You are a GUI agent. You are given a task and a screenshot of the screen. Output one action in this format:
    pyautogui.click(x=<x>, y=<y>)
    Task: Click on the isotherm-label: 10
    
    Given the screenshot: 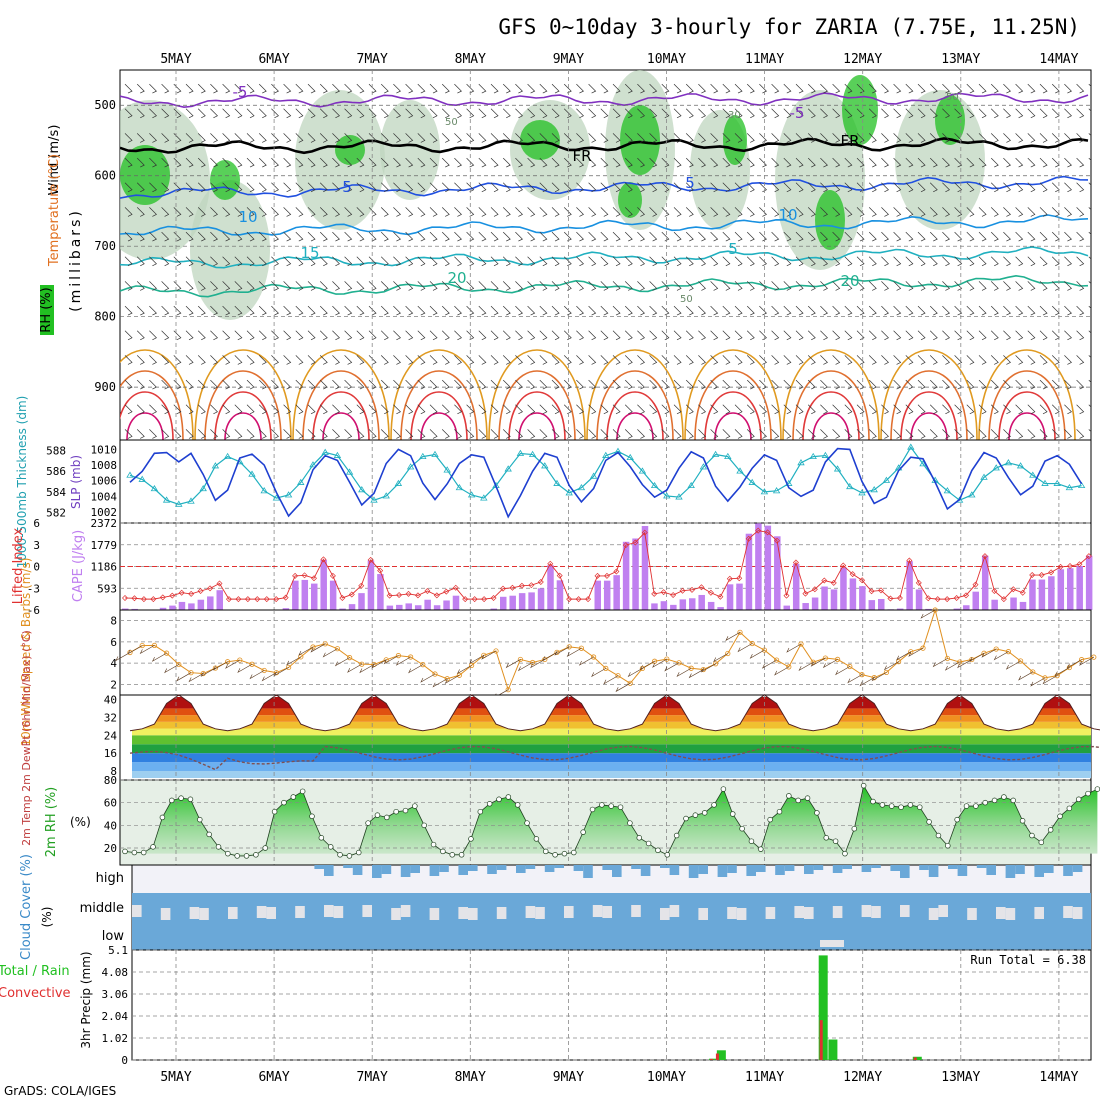 What is the action you would take?
    pyautogui.click(x=247, y=217)
    